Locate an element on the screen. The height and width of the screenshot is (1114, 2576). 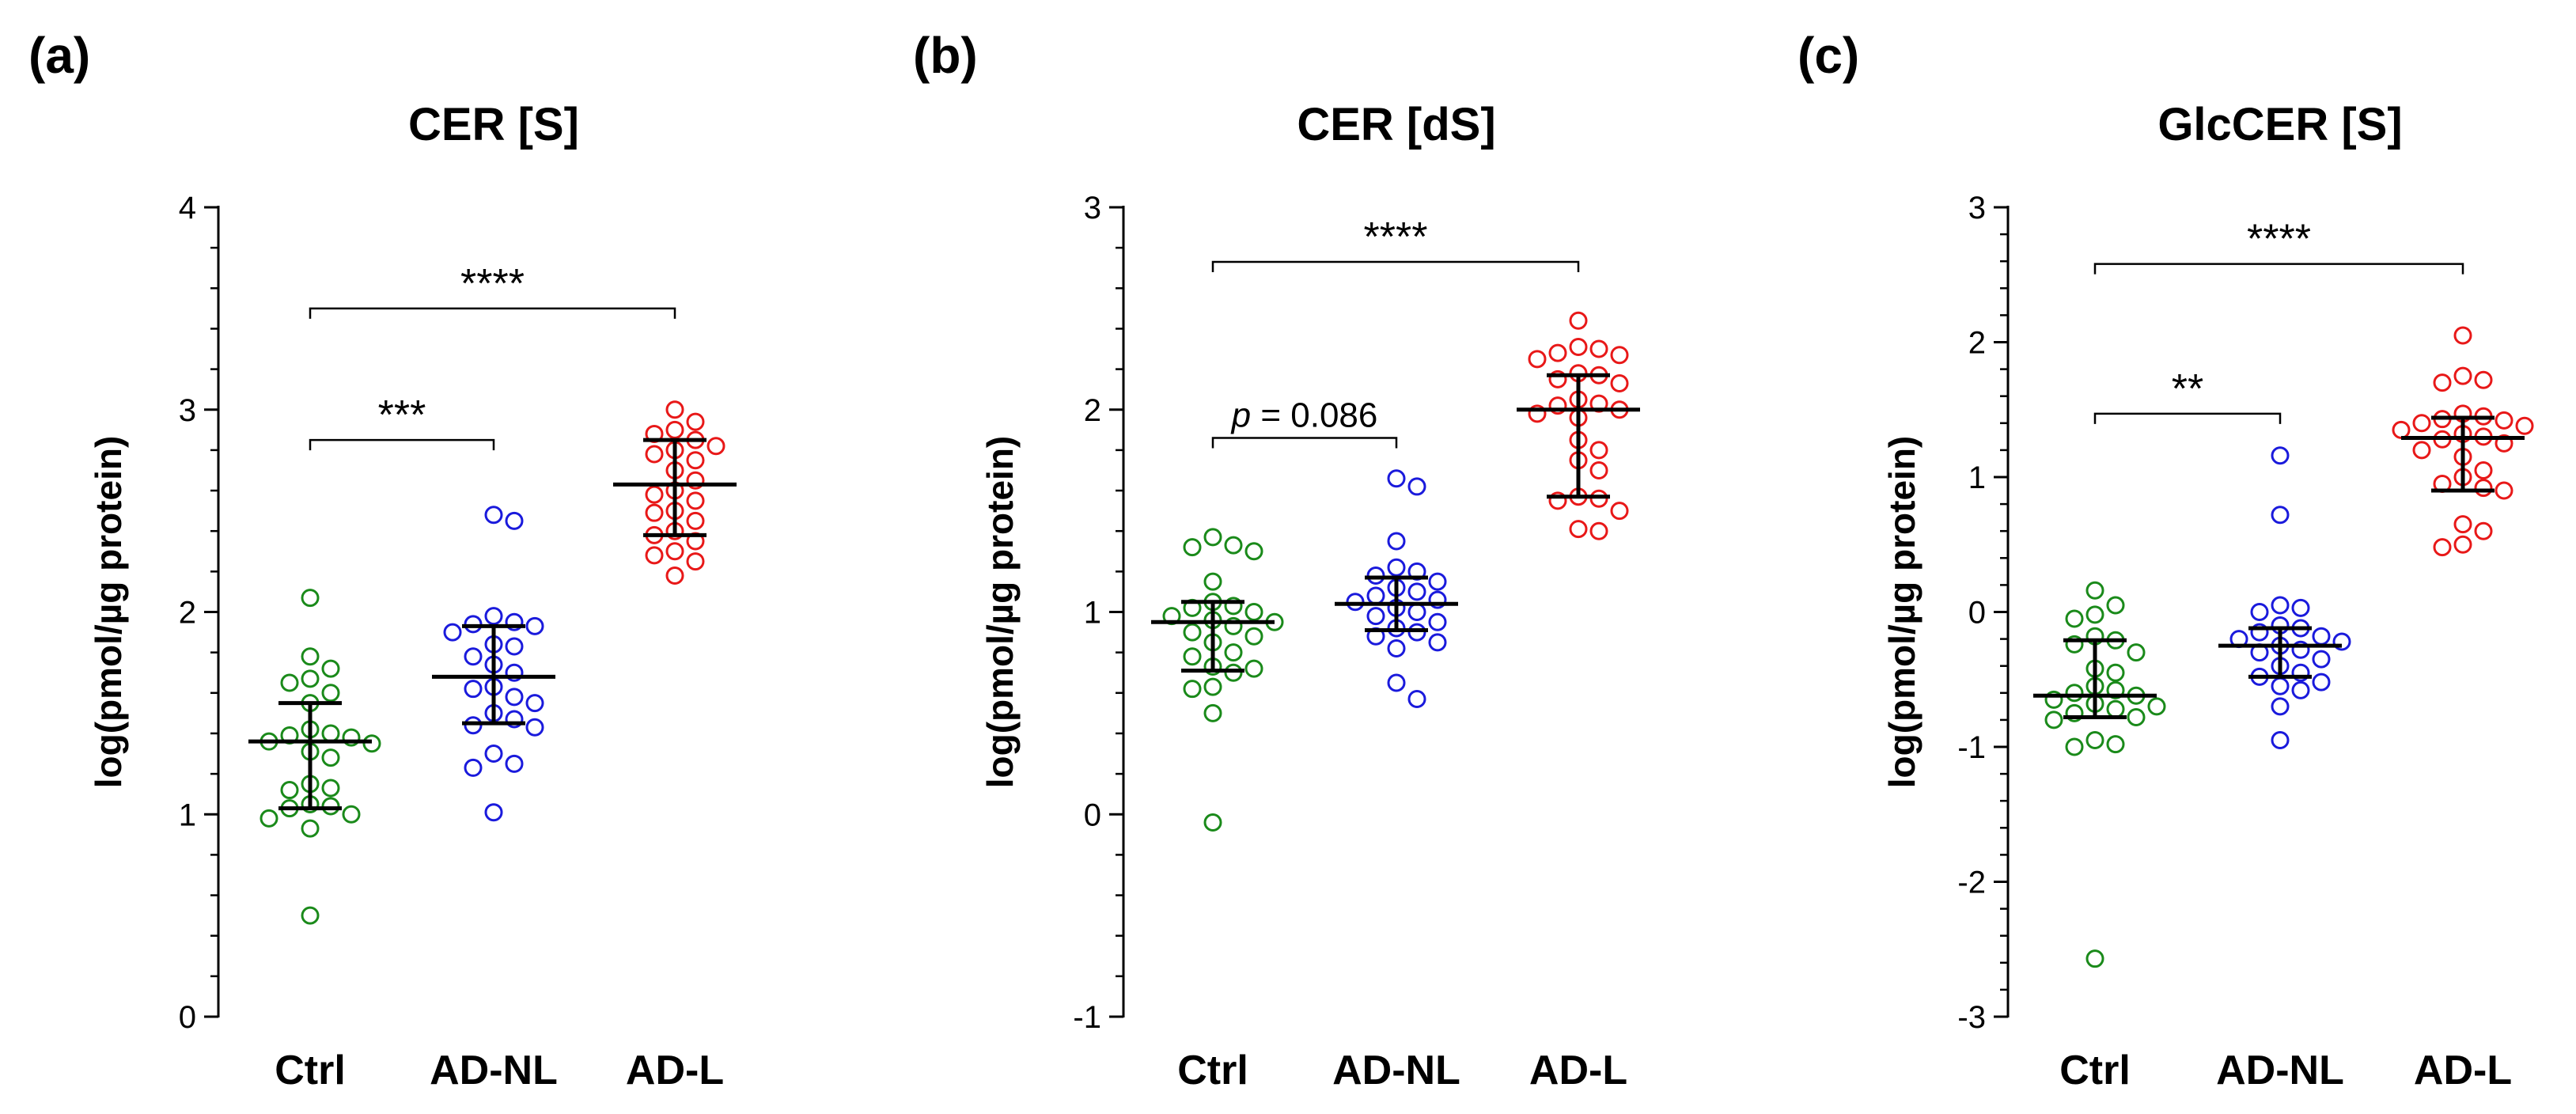
panel-label: (c) is located at coordinates (1828, 55).